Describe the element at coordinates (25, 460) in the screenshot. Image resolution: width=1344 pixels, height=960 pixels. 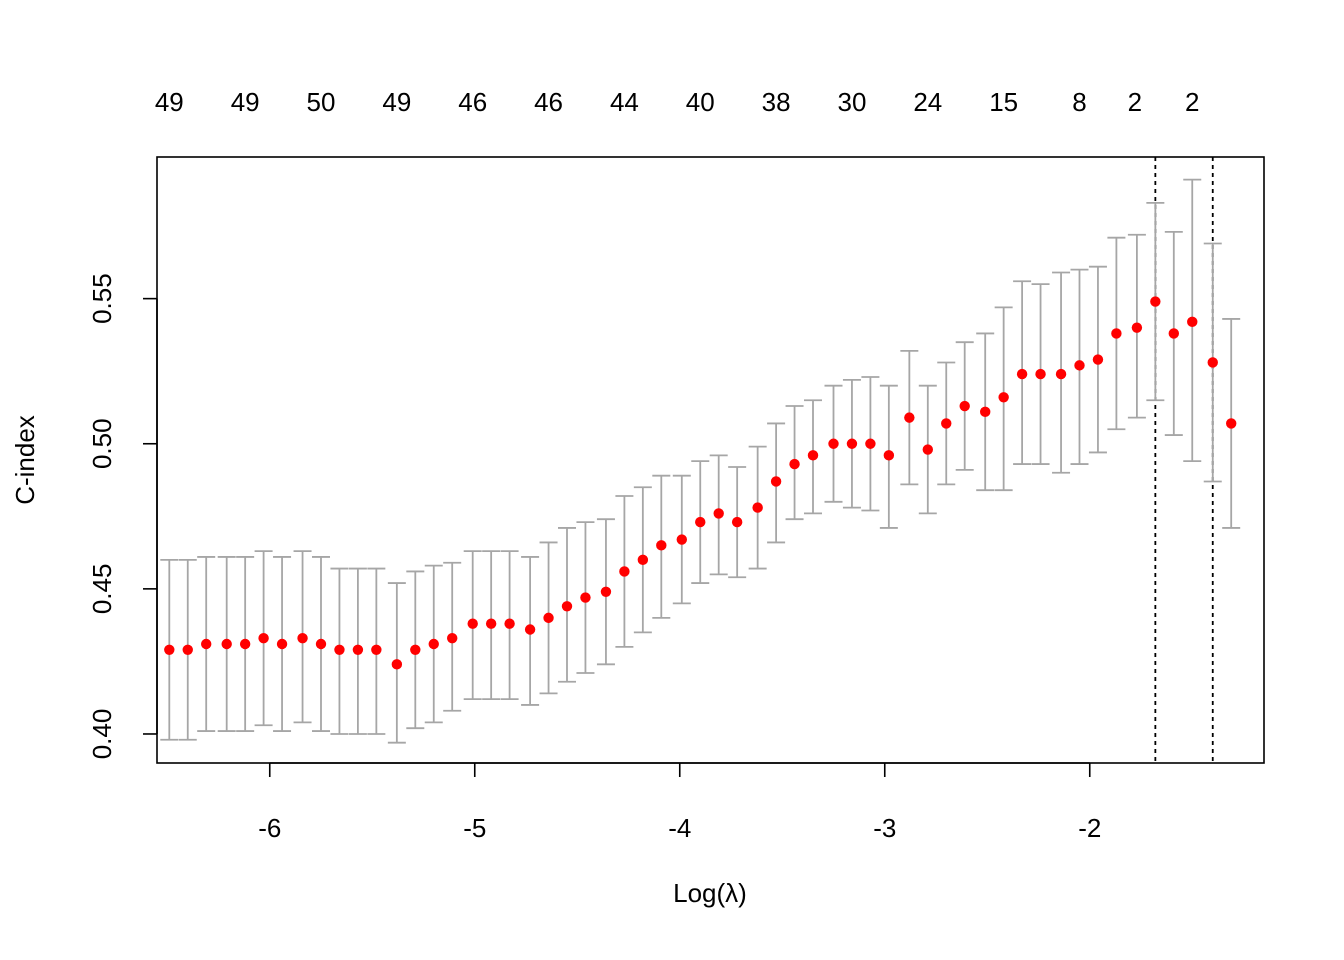
I see `y-axis-title: C-index` at that location.